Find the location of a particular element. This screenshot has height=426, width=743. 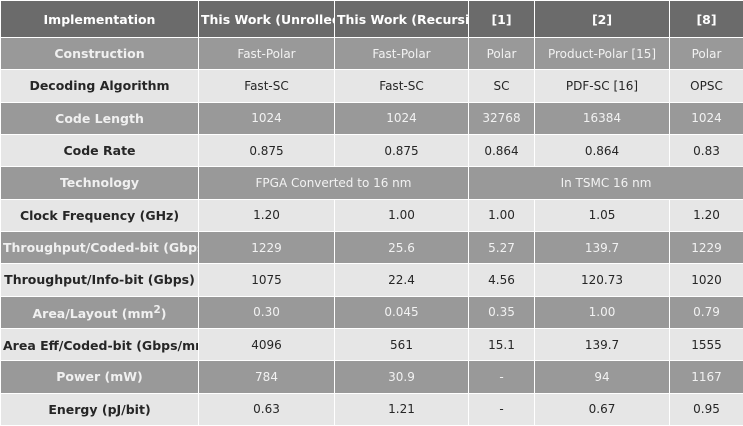

table-cell: 94 is located at coordinates (602, 377).